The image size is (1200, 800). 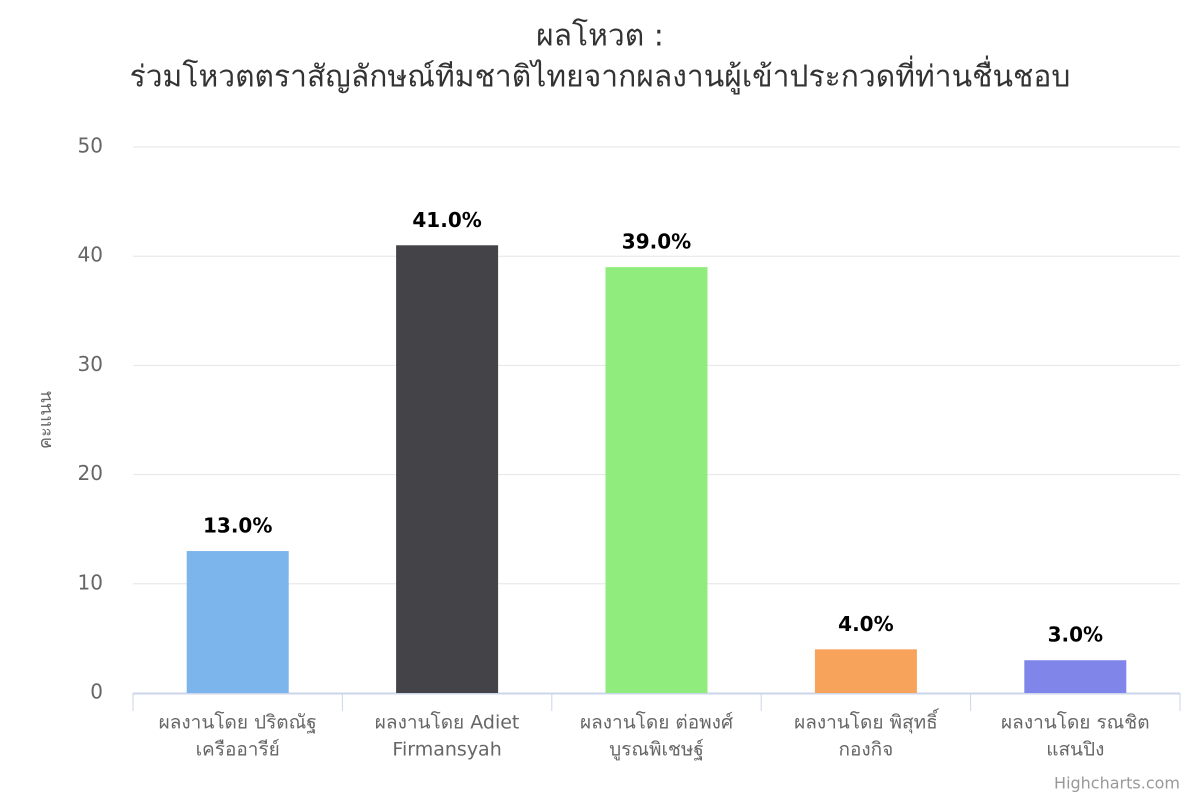 What do you see at coordinates (656, 242) in the screenshot?
I see `data-label: 39.0%` at bounding box center [656, 242].